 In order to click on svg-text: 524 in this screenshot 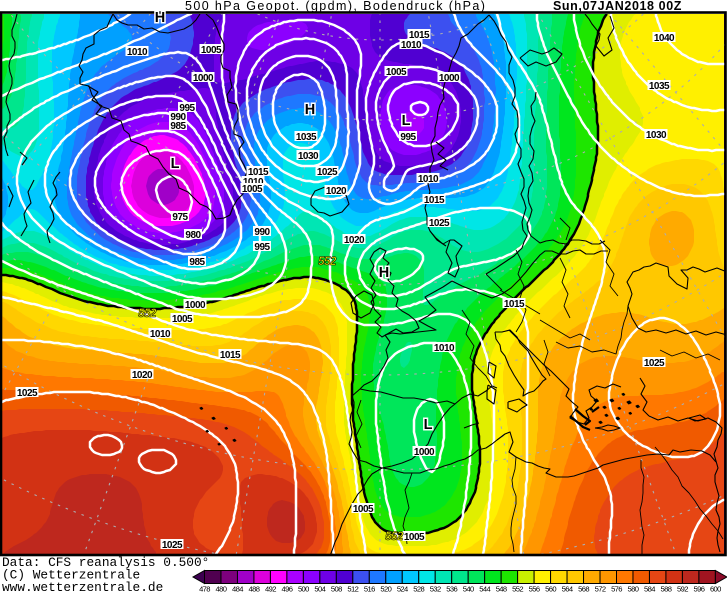, I will do `click(402, 589)`.